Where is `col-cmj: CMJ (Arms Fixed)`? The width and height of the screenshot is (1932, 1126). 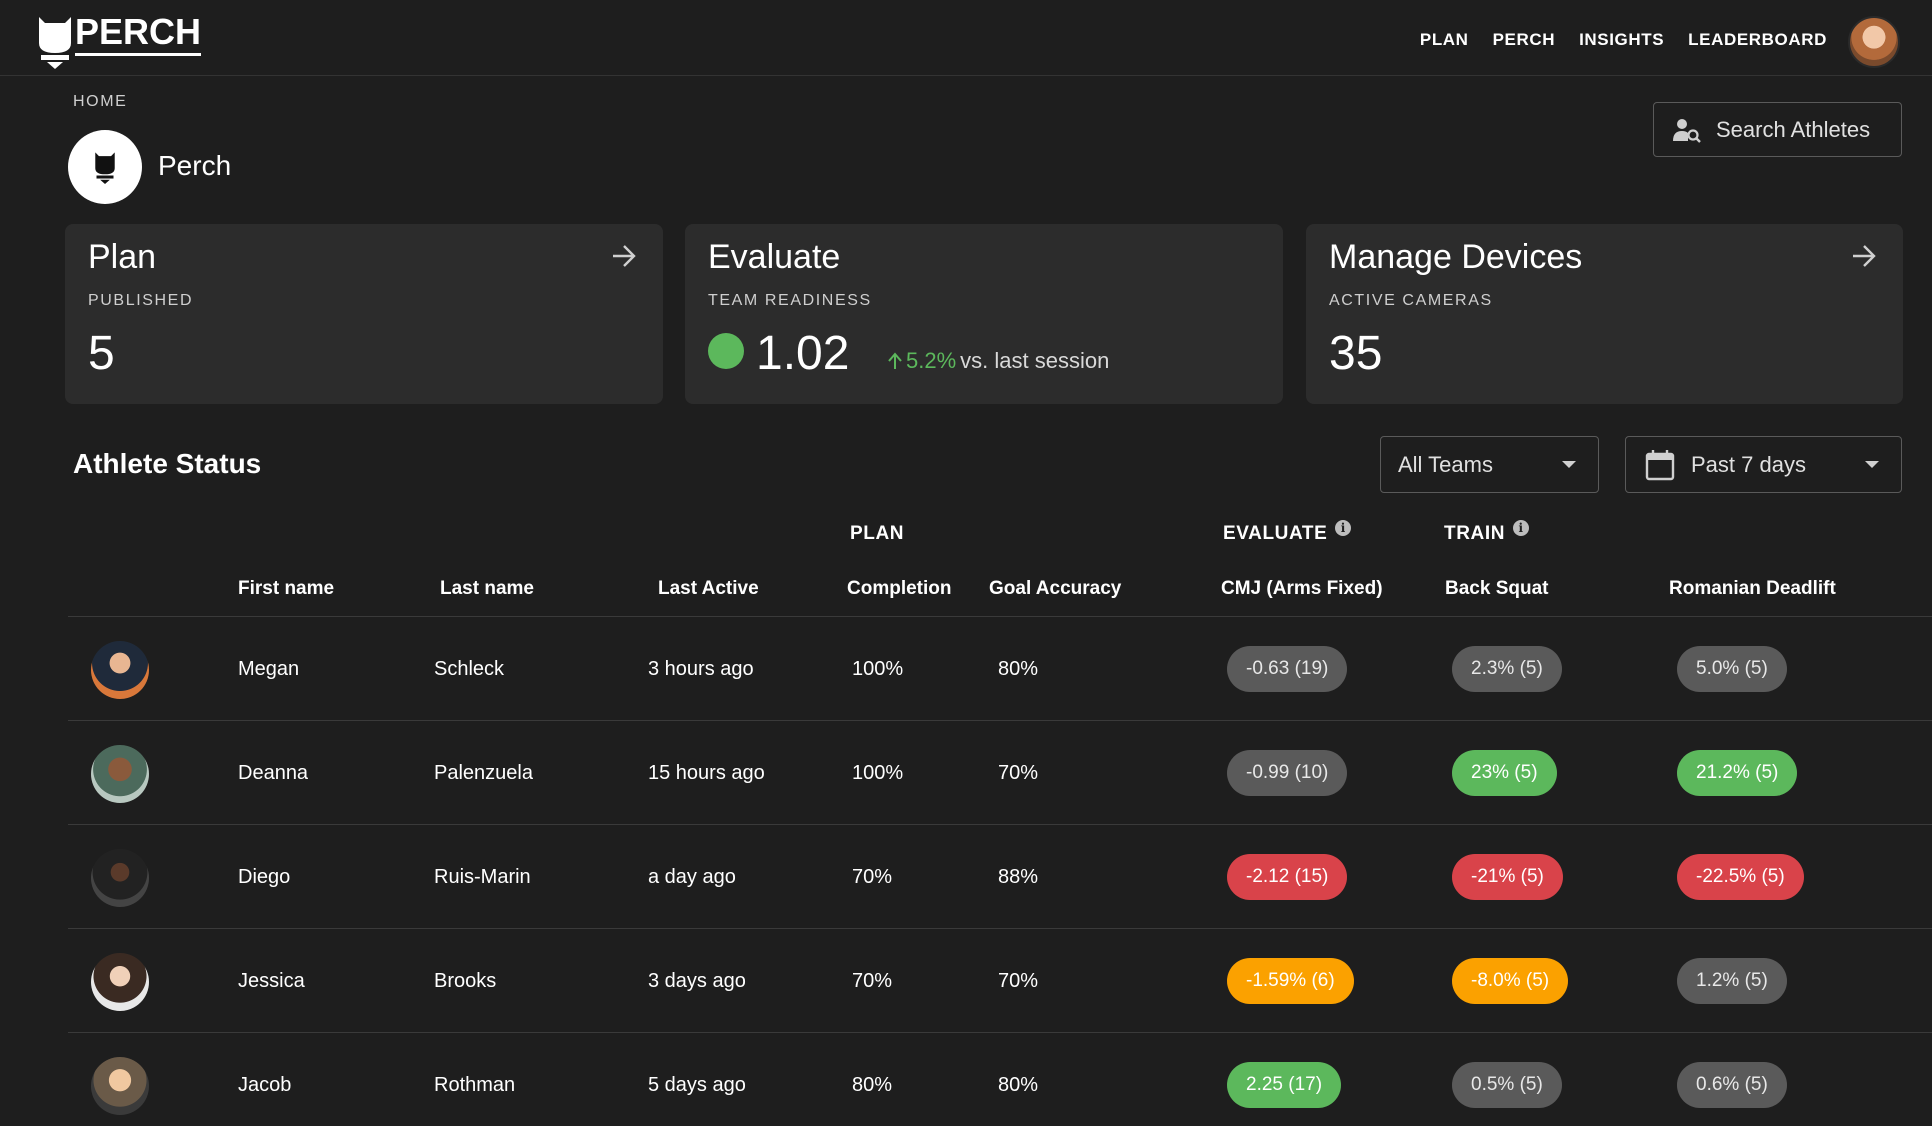
col-cmj: CMJ (Arms Fixed) is located at coordinates (1302, 588).